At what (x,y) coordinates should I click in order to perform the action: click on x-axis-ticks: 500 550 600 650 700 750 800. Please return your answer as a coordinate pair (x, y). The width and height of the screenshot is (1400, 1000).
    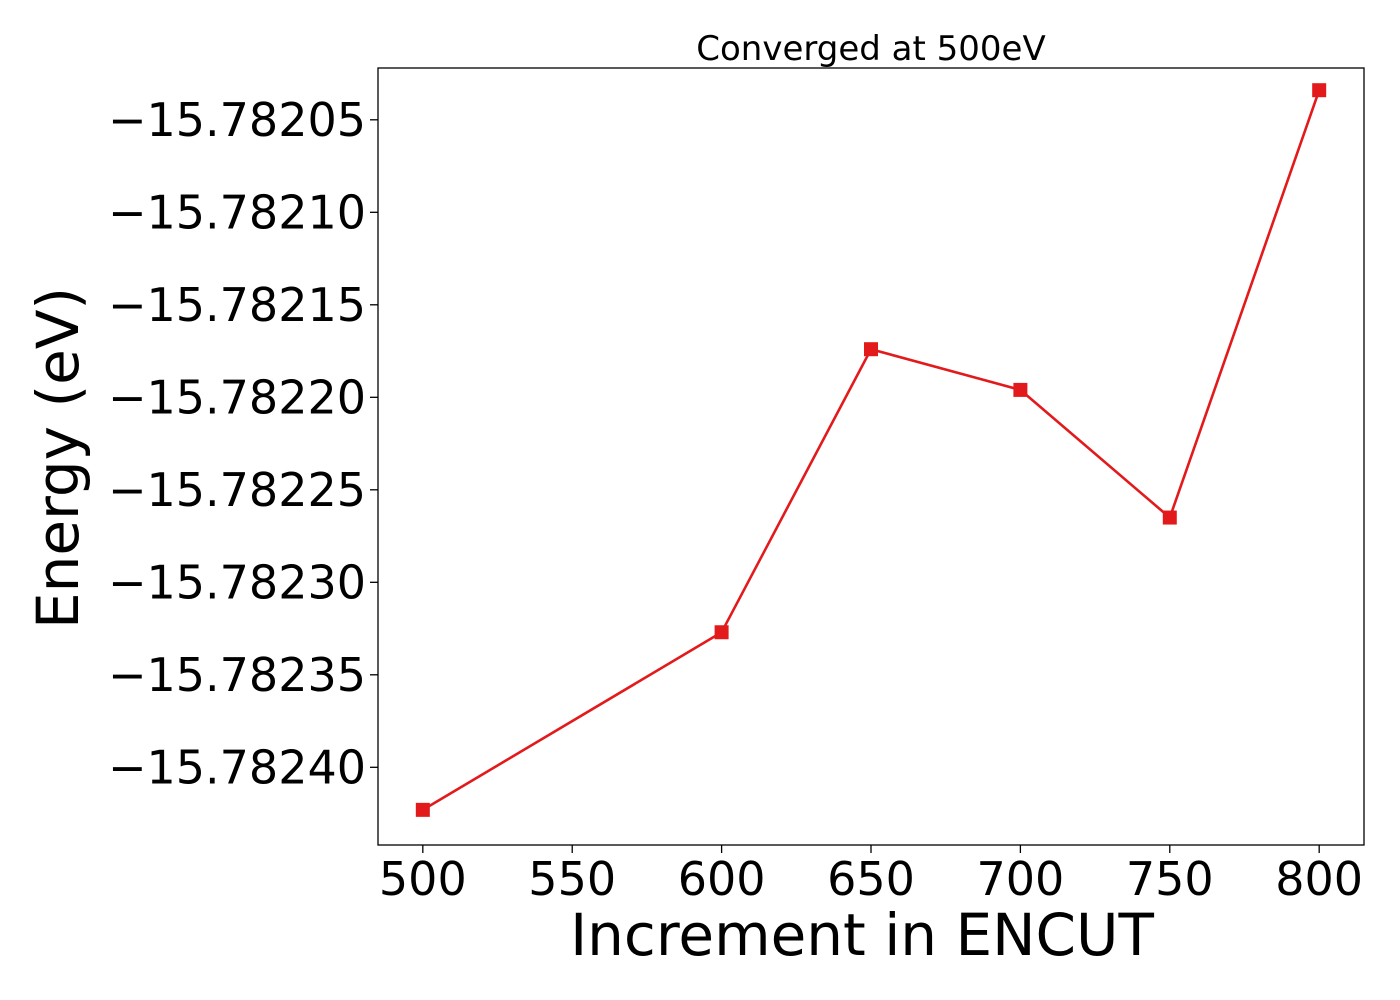
    Looking at the image, I should click on (871, 875).